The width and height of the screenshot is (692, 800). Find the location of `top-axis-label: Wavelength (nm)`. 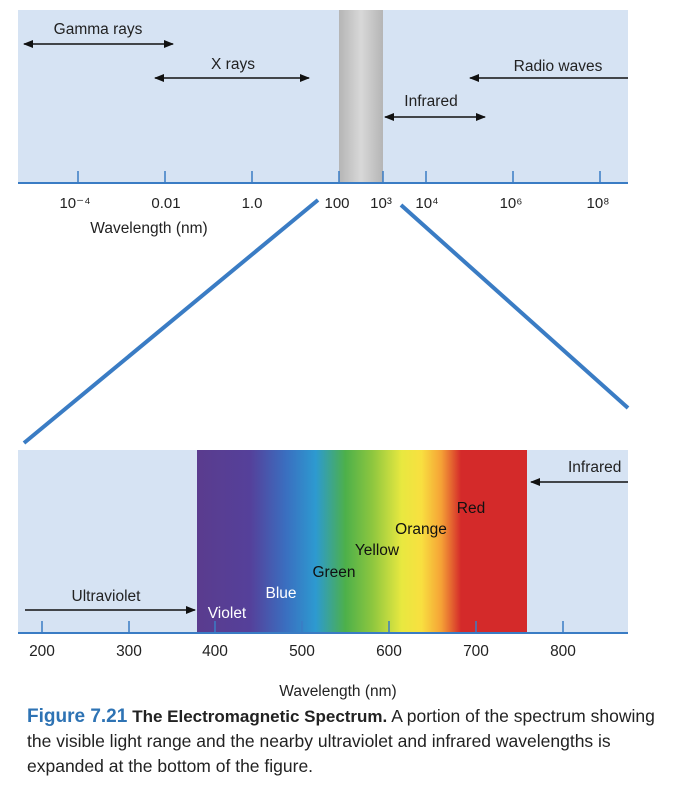

top-axis-label: Wavelength (nm) is located at coordinates (148, 228).